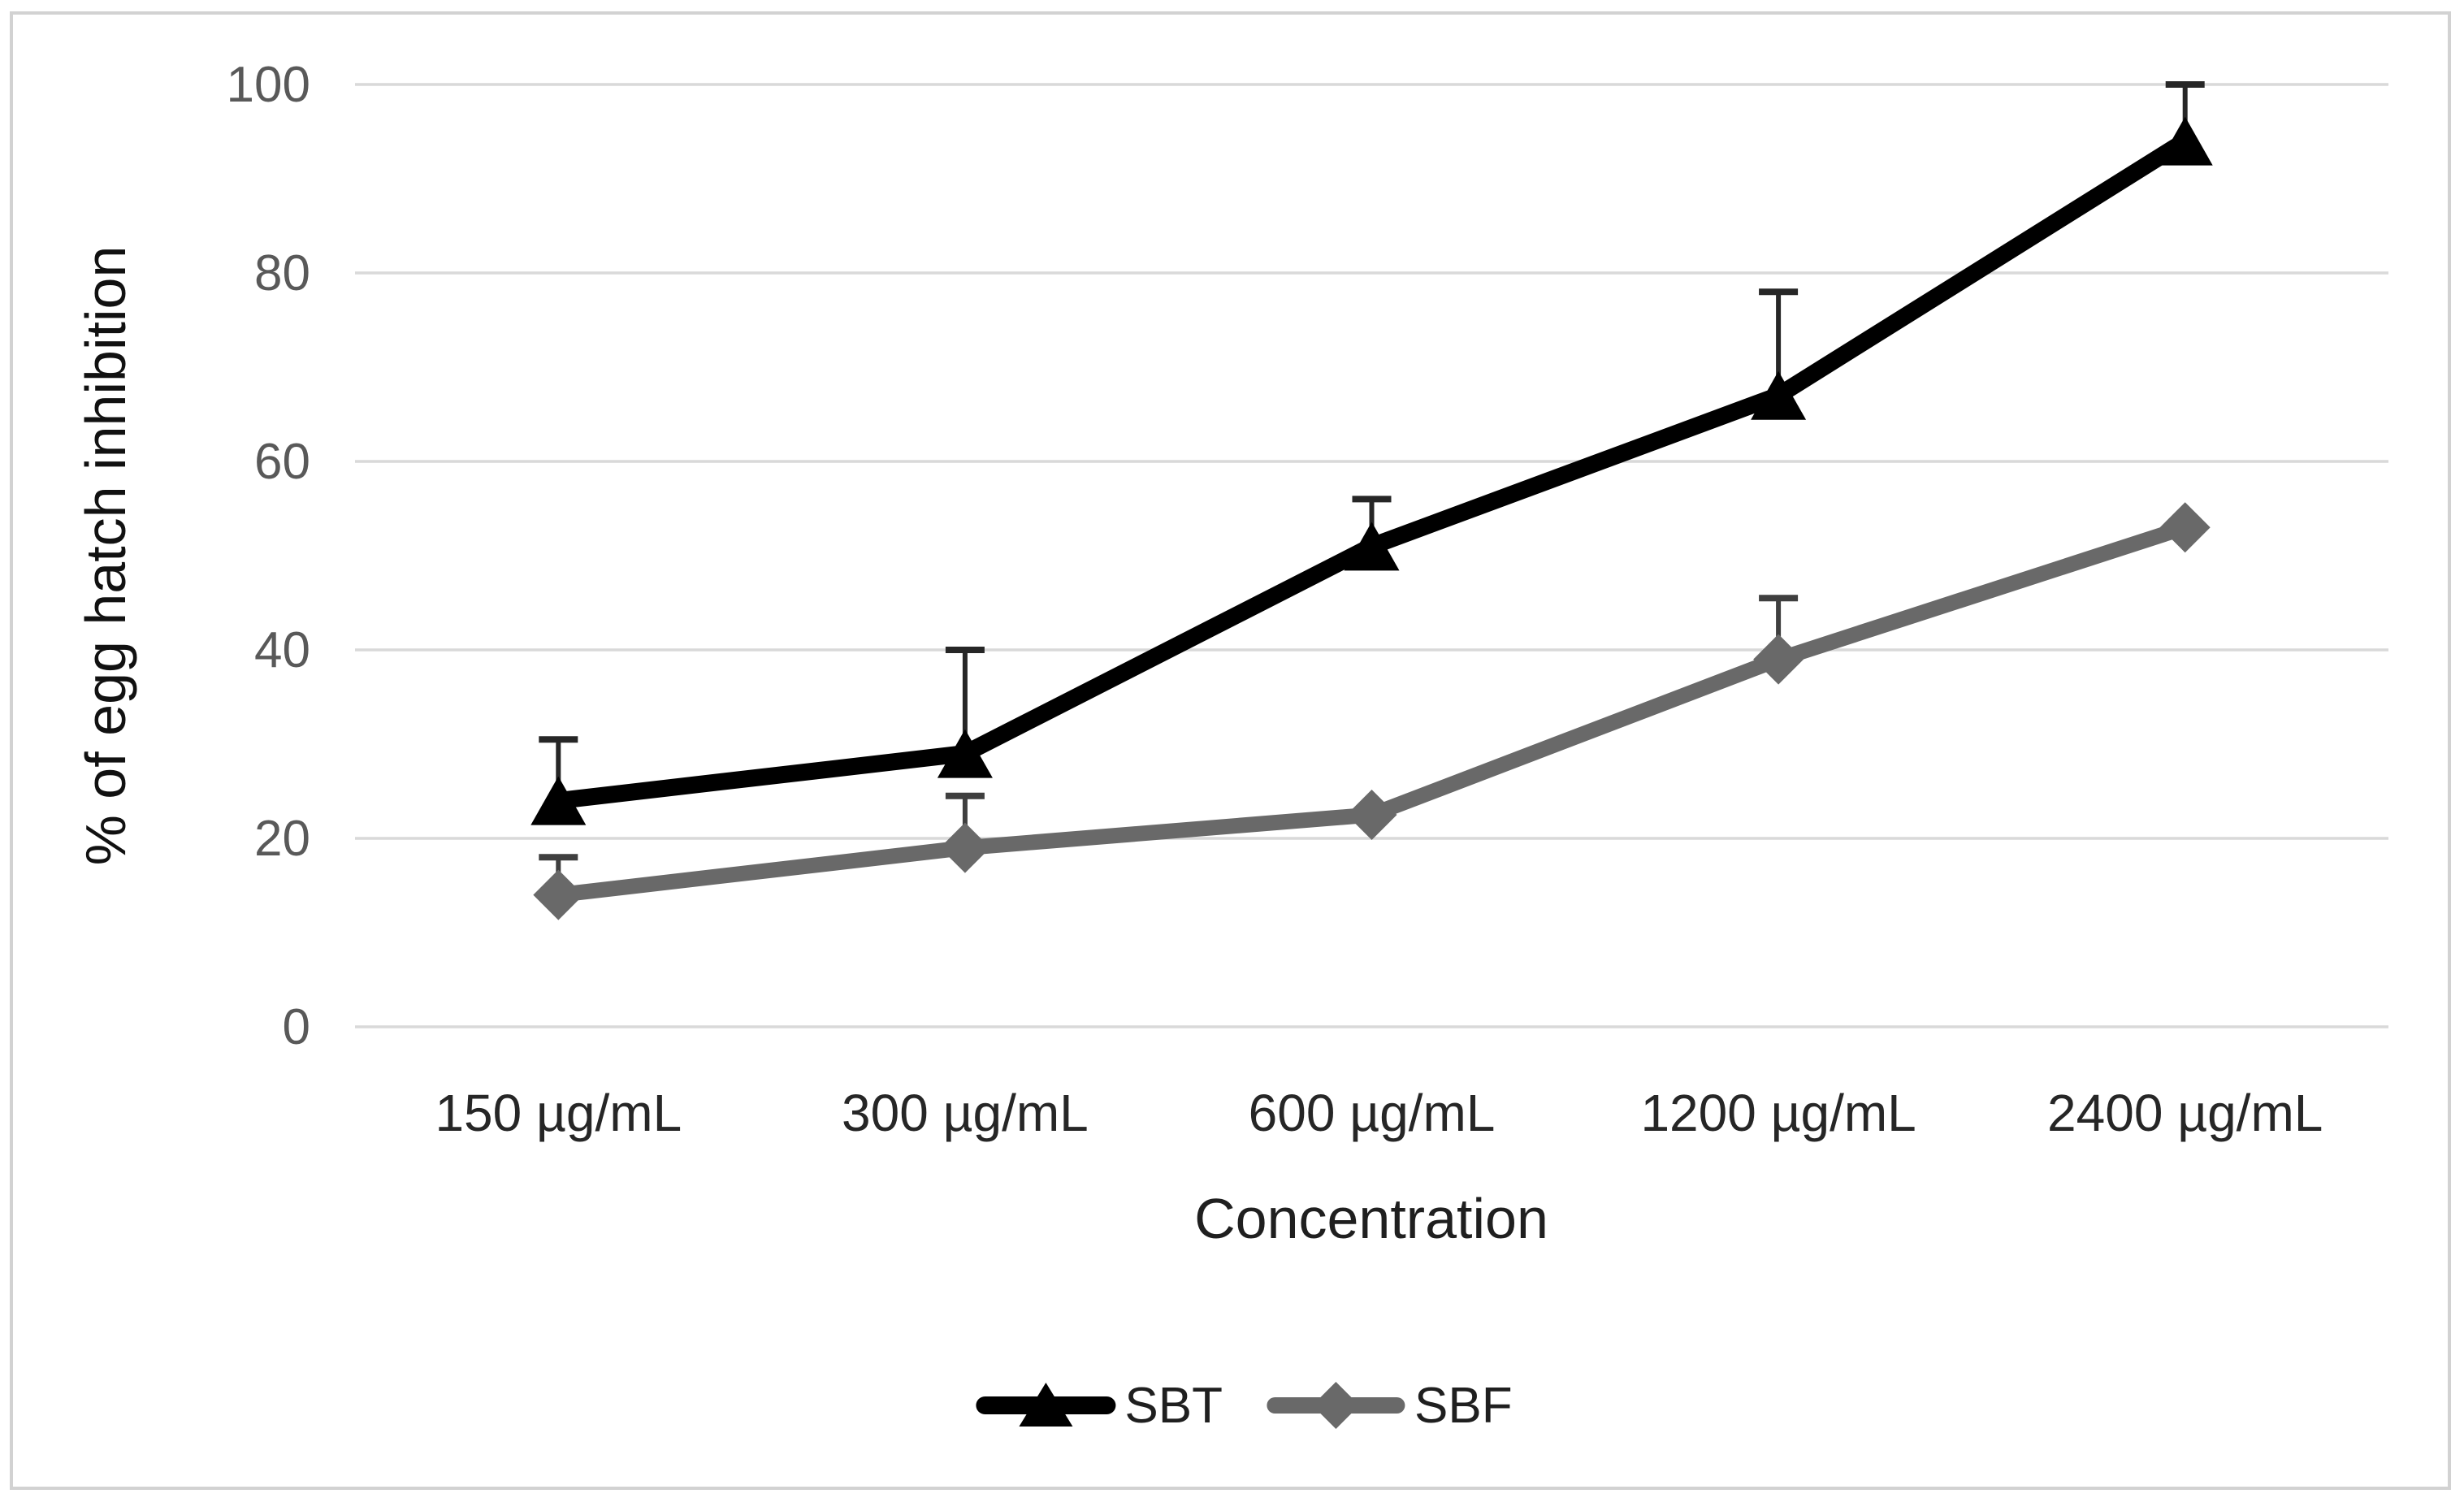  Describe the element at coordinates (1173, 1405) in the screenshot. I see `legend-label-sbt: SBT` at that location.